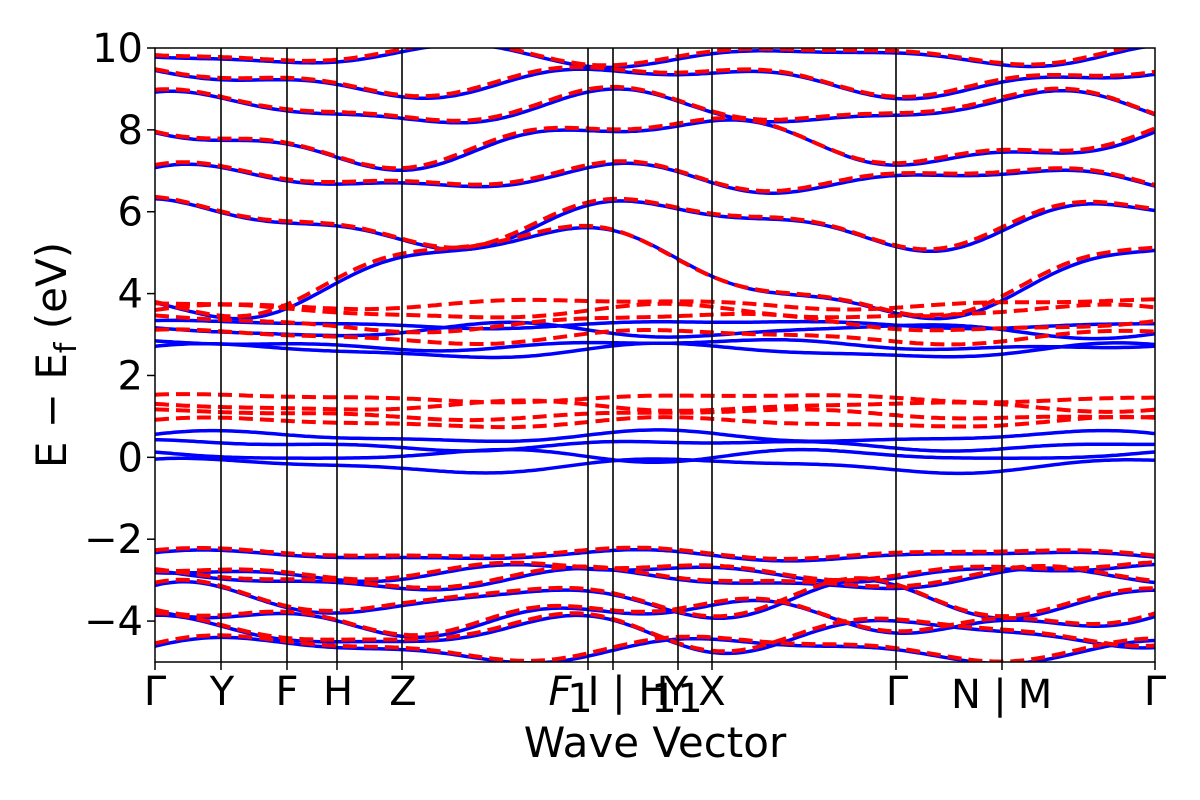 The height and width of the screenshot is (800, 1200). What do you see at coordinates (117, 49) in the screenshot?
I see `y-tick-label: 10` at bounding box center [117, 49].